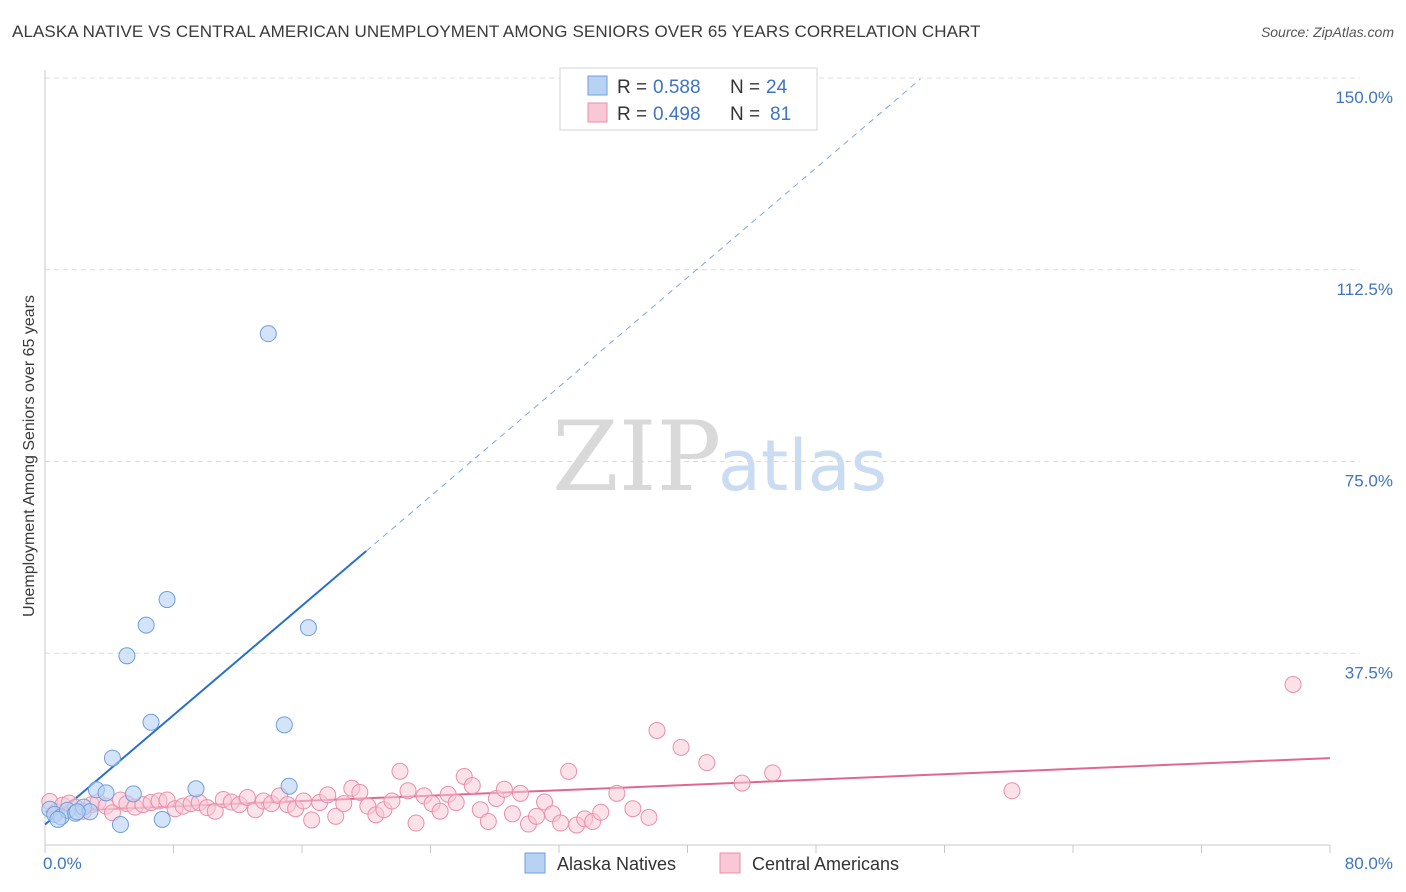 The image size is (1406, 892). What do you see at coordinates (1369, 863) in the screenshot?
I see `x-tick-label-1: 80.0%` at bounding box center [1369, 863].